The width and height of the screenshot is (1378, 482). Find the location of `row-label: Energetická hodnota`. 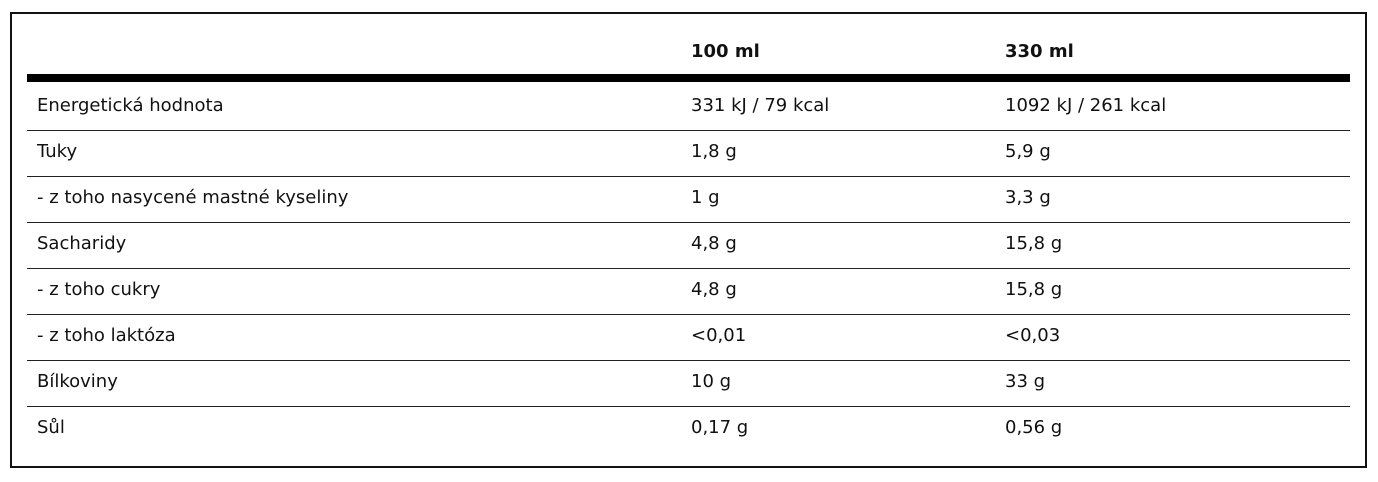

row-label: Energetická hodnota is located at coordinates (130, 105).